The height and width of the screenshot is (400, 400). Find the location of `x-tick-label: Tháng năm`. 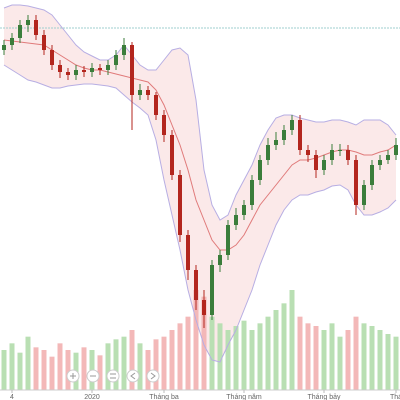

x-tick-label: Tháng năm is located at coordinates (244, 397).